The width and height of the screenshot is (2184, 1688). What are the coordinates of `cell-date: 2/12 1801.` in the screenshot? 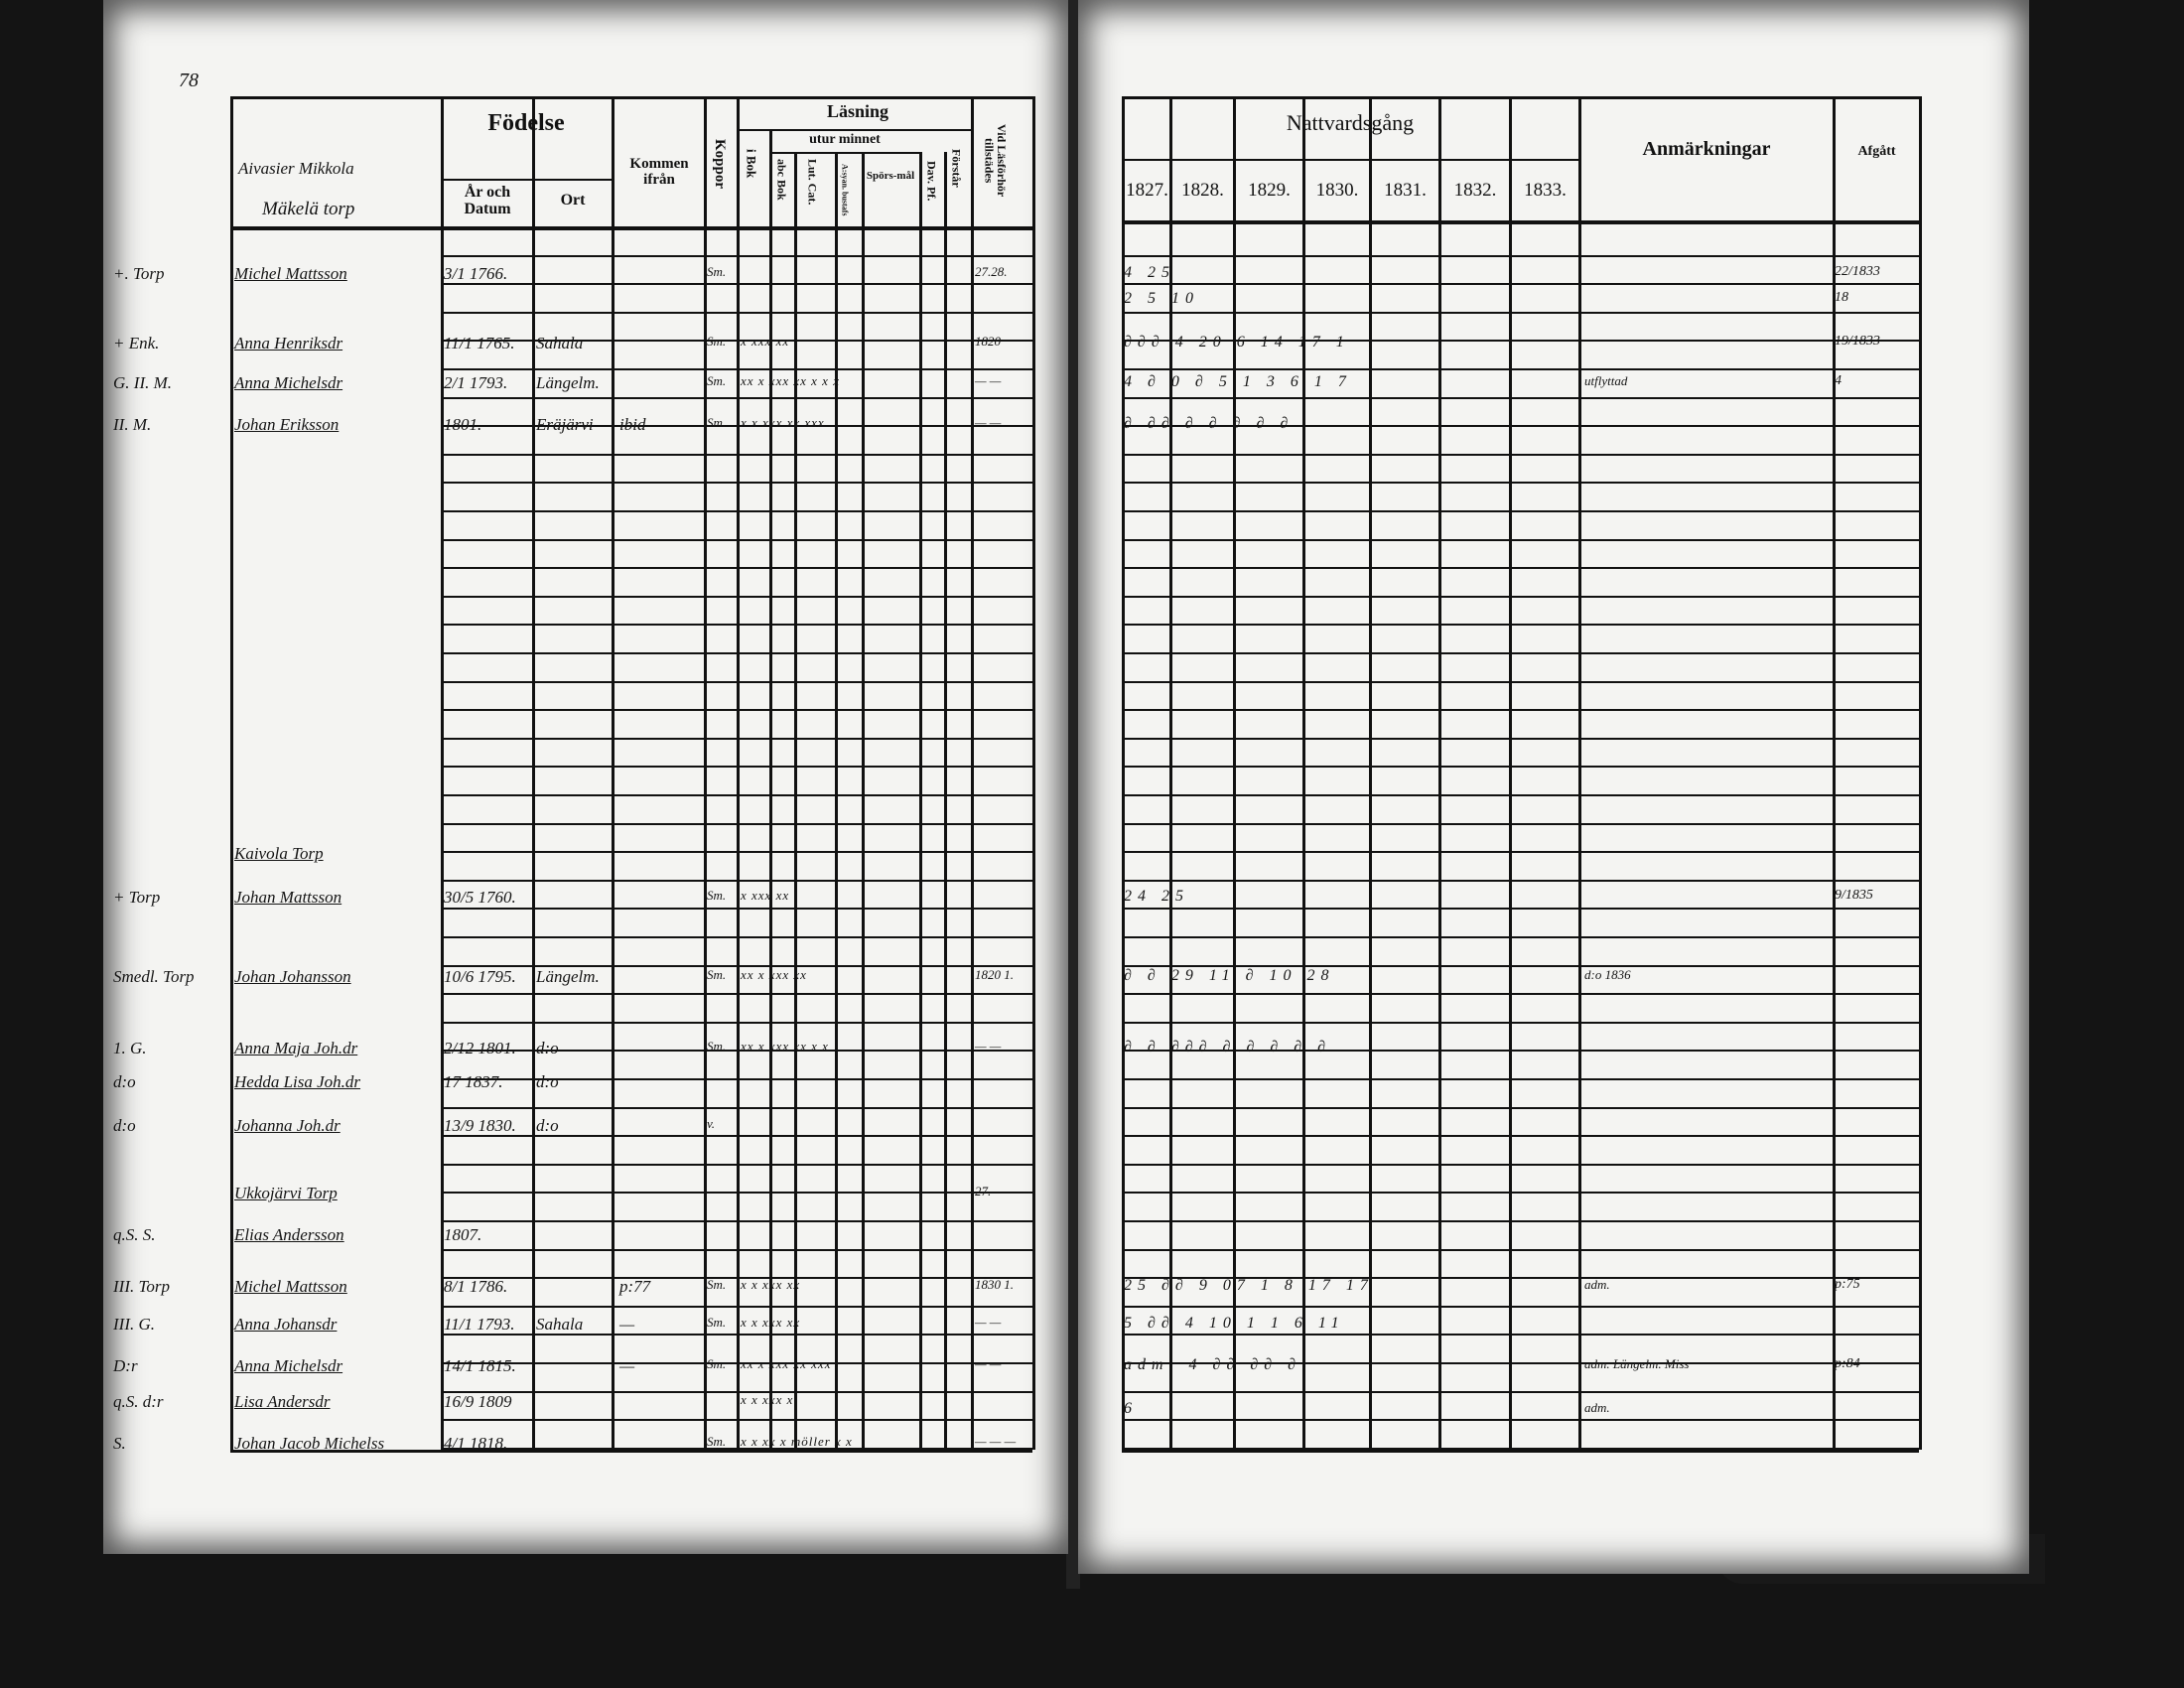 It's located at (480, 1048).